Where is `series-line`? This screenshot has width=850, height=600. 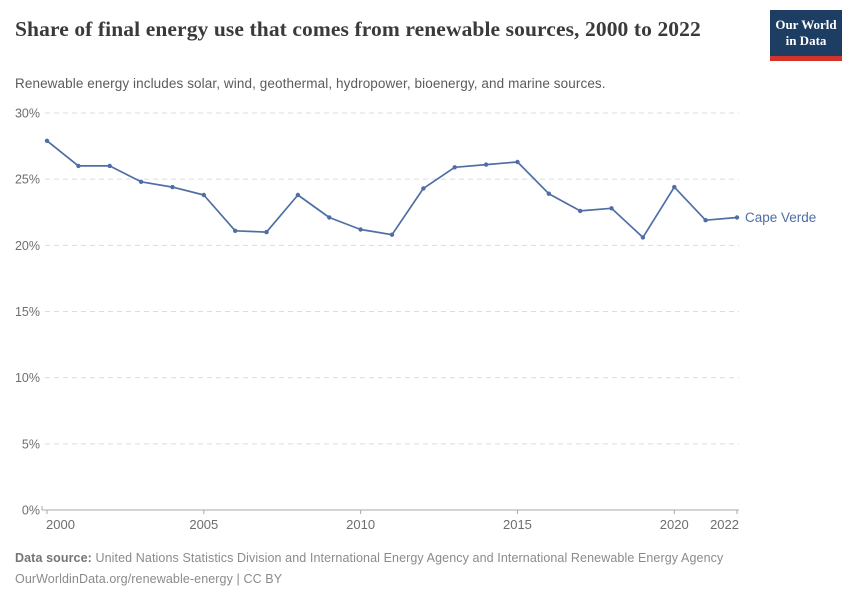 series-line is located at coordinates (392, 189).